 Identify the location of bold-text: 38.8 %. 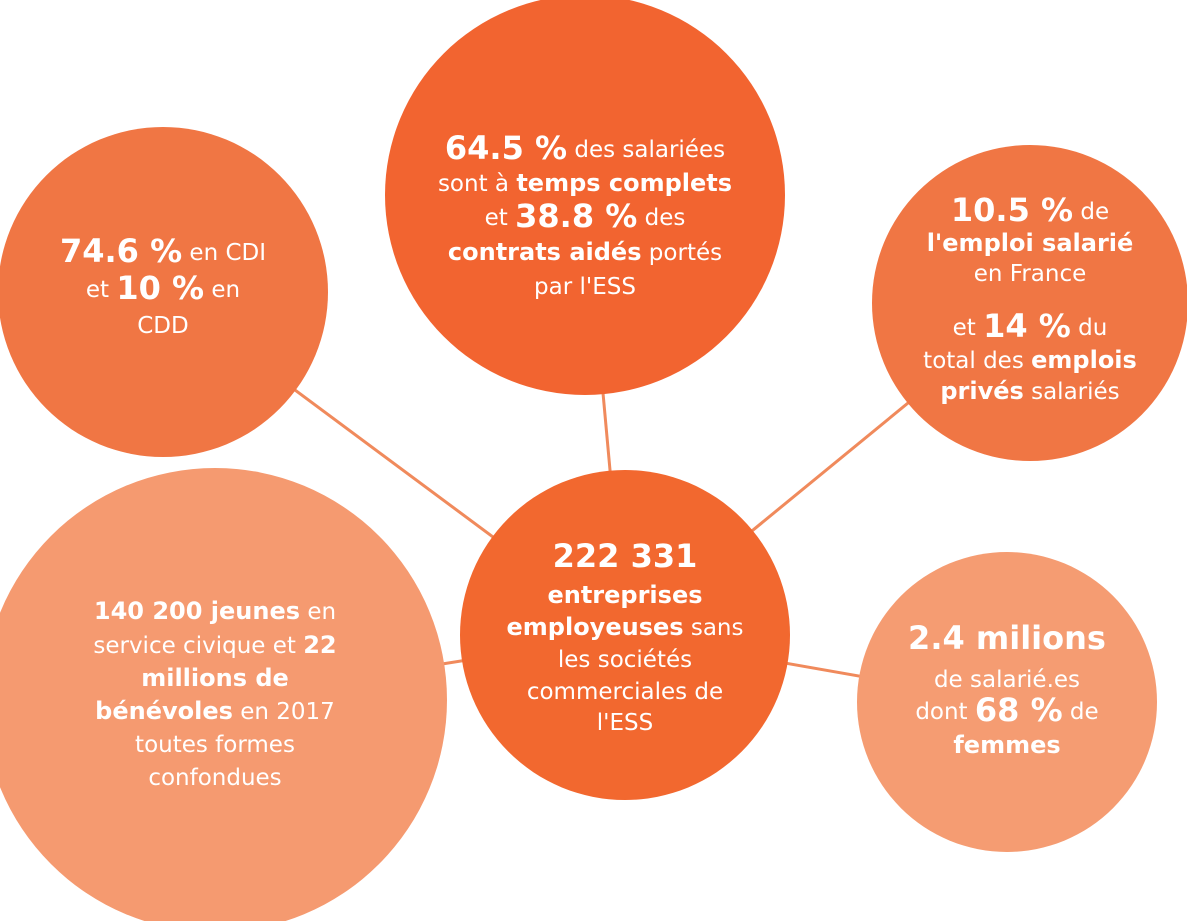
(576, 216).